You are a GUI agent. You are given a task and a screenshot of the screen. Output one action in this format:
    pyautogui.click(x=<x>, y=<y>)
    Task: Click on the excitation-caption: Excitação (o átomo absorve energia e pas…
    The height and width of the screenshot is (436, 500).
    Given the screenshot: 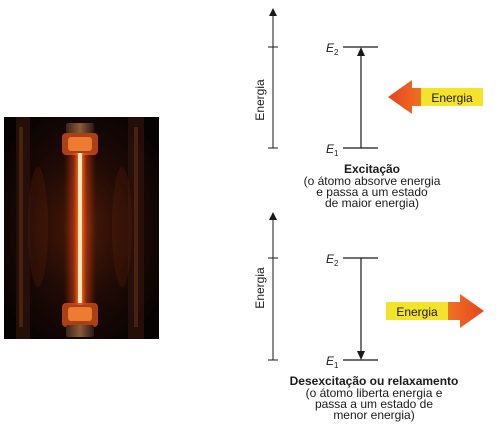 What is the action you would take?
    pyautogui.click(x=372, y=186)
    